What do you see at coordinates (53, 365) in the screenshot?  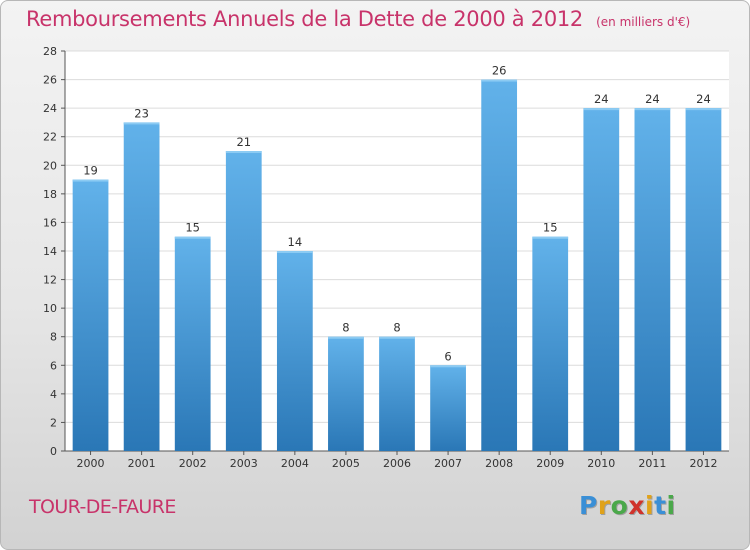 I see `y-tick-label: 6` at bounding box center [53, 365].